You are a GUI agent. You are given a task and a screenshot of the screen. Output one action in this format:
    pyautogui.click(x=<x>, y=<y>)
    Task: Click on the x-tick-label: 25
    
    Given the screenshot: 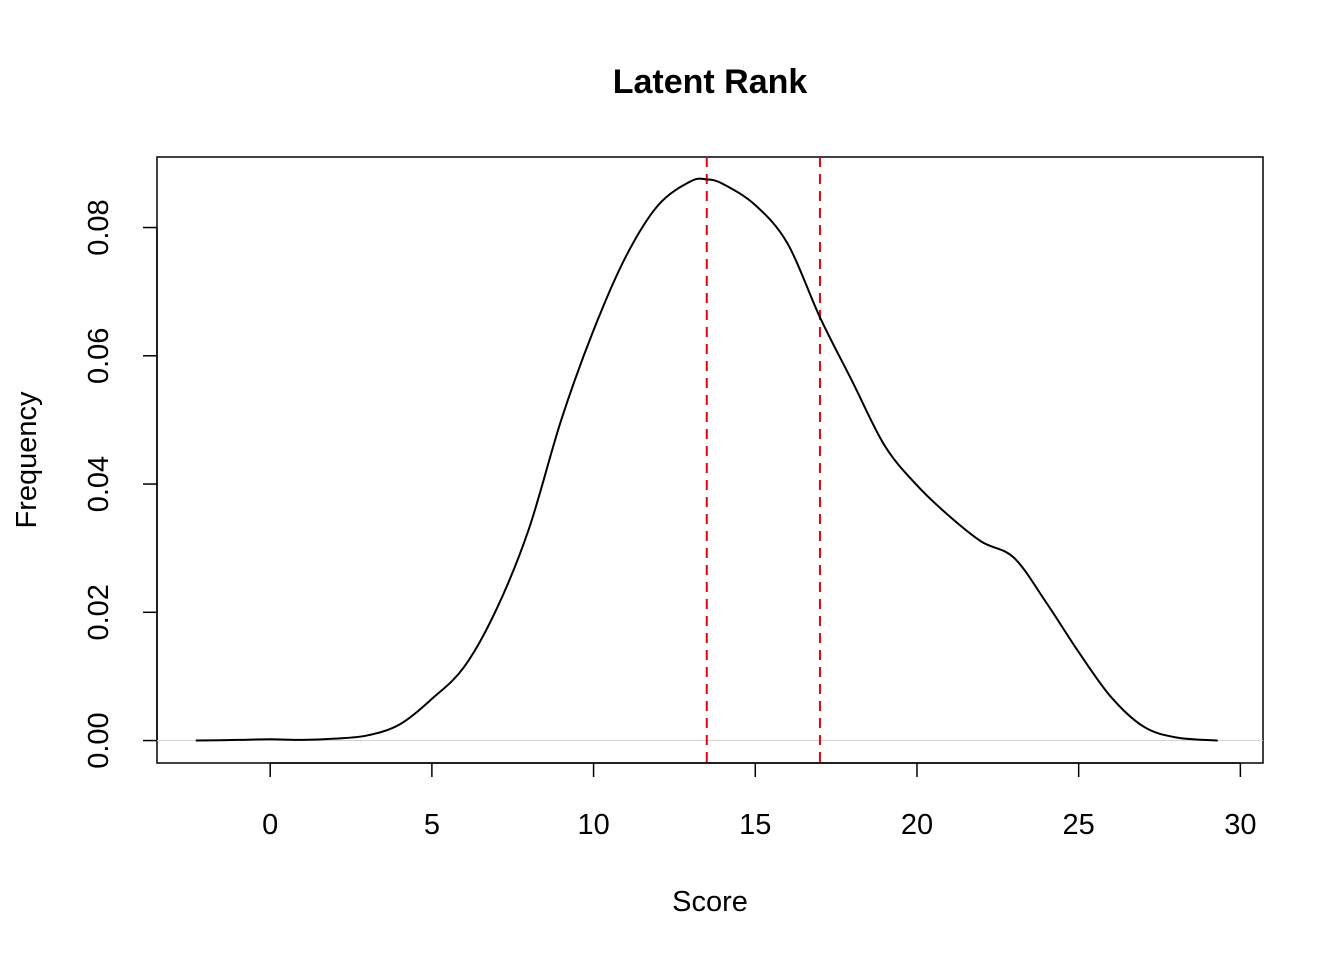 What is the action you would take?
    pyautogui.click(x=1079, y=825)
    